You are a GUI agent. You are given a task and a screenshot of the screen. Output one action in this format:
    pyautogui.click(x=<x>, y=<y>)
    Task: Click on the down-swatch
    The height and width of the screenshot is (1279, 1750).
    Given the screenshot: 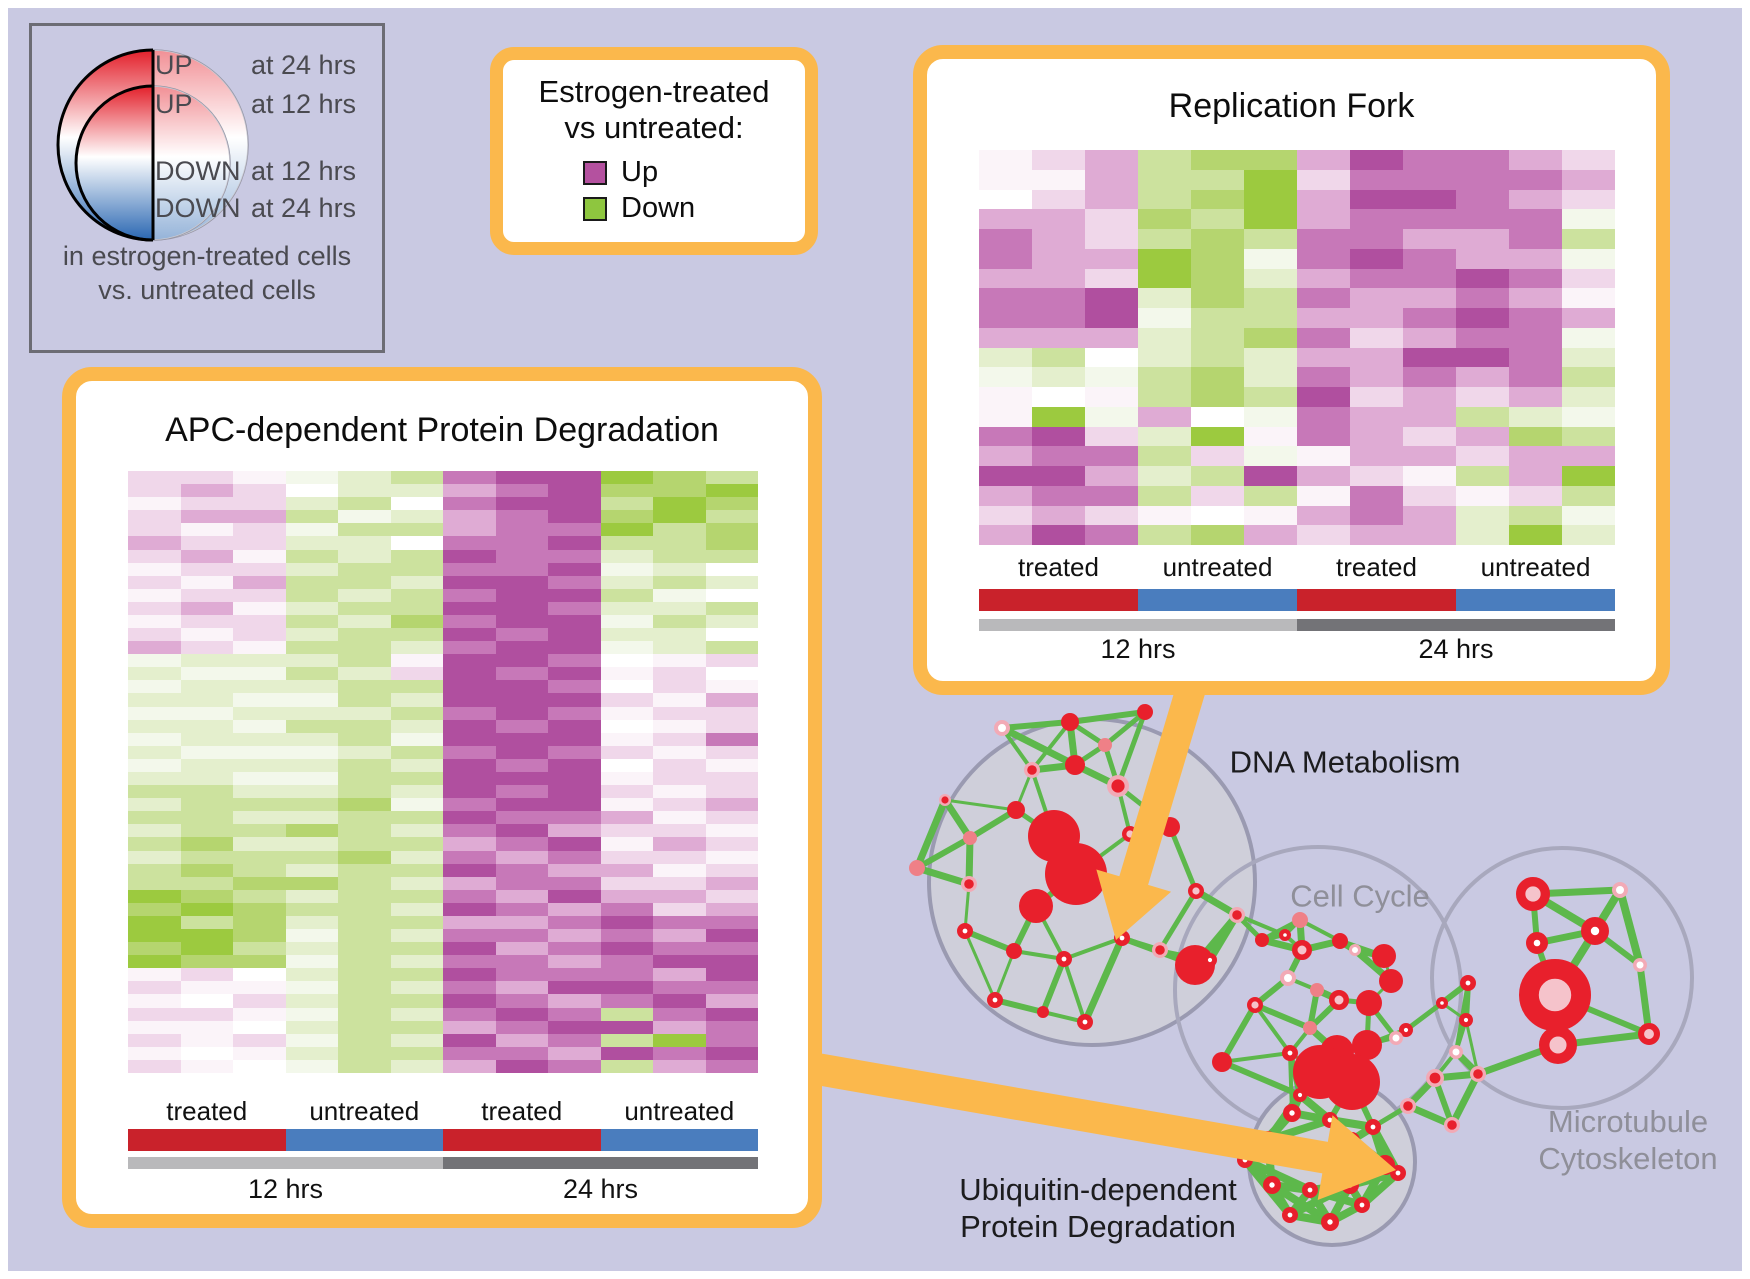 What is the action you would take?
    pyautogui.click(x=595, y=208)
    